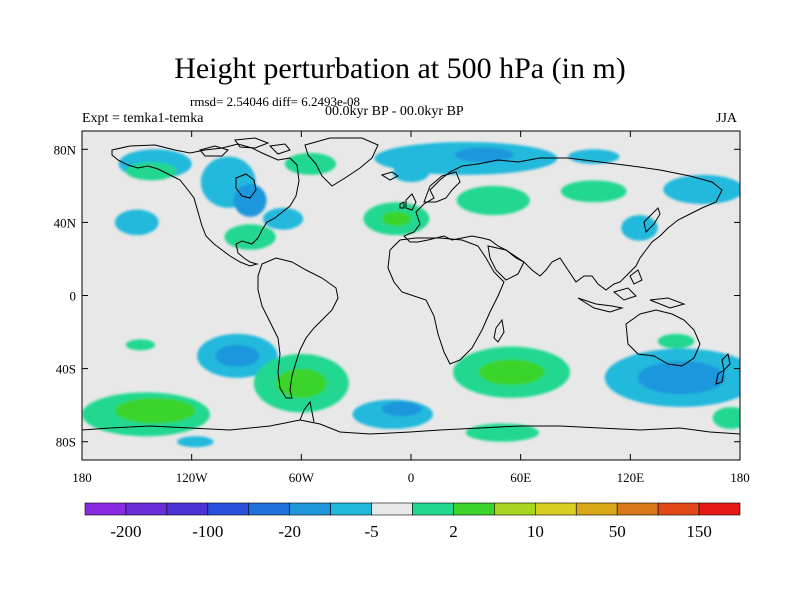 The image size is (800, 600). Describe the element at coordinates (499, 330) in the screenshot. I see `coast-madagascar` at that location.